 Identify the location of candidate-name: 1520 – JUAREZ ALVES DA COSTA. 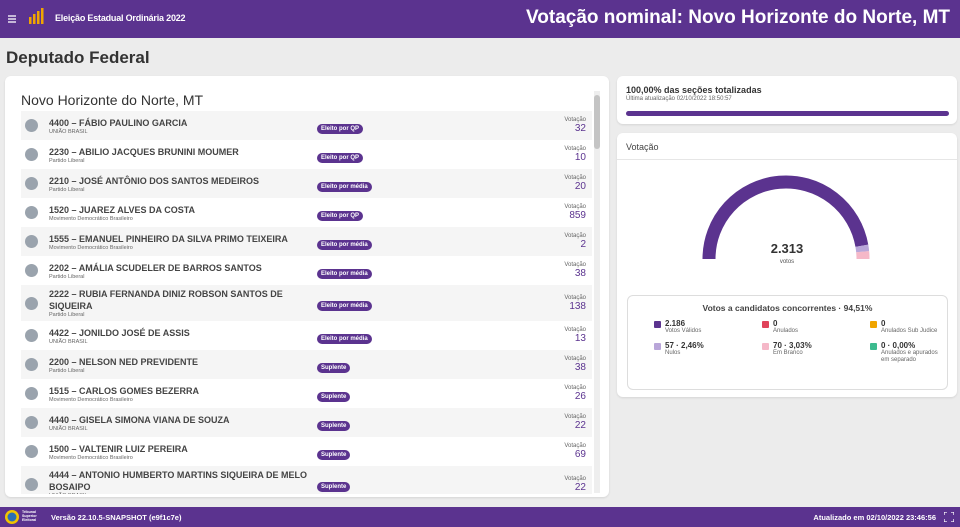
(122, 209).